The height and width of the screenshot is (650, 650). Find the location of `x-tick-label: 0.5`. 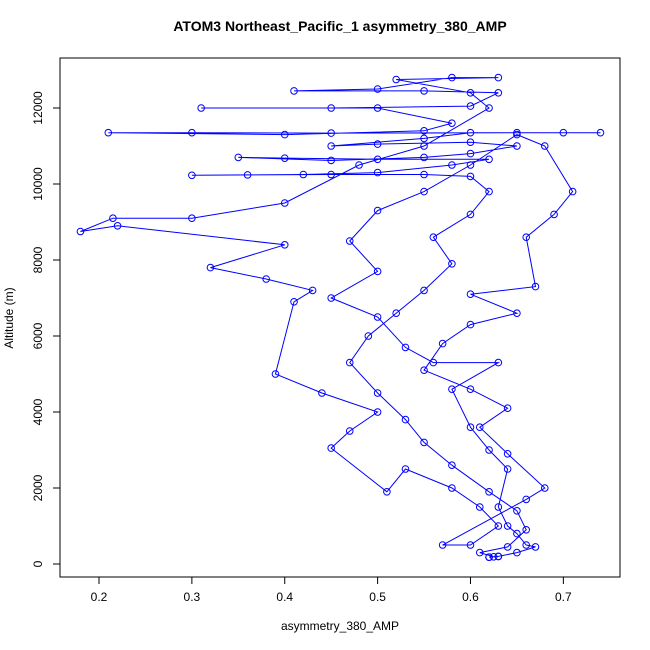

x-tick-label: 0.5 is located at coordinates (377, 597).